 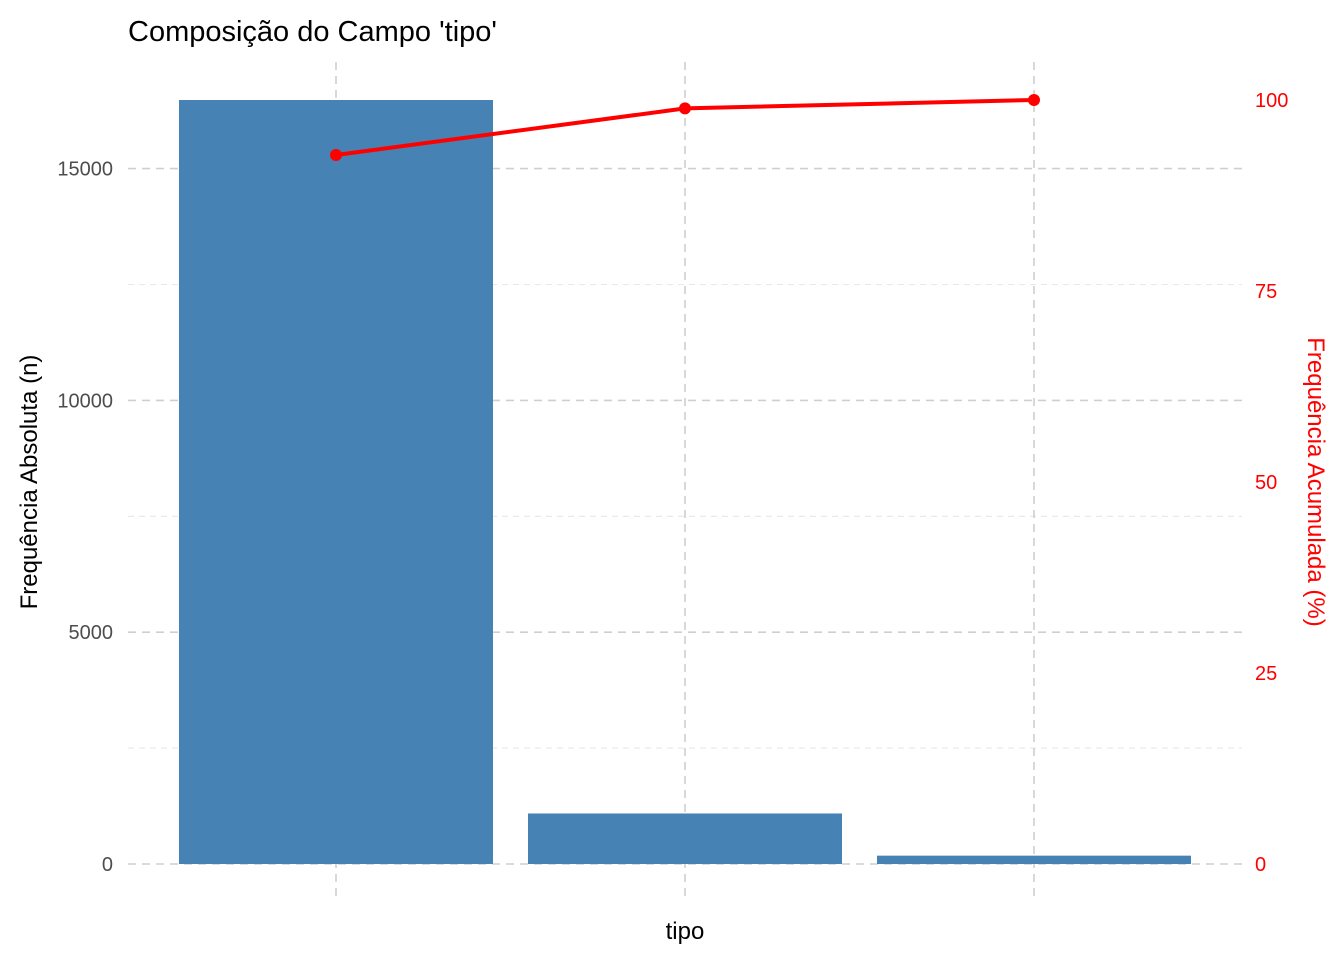 What do you see at coordinates (107, 865) in the screenshot?
I see `y-tick-label: 0` at bounding box center [107, 865].